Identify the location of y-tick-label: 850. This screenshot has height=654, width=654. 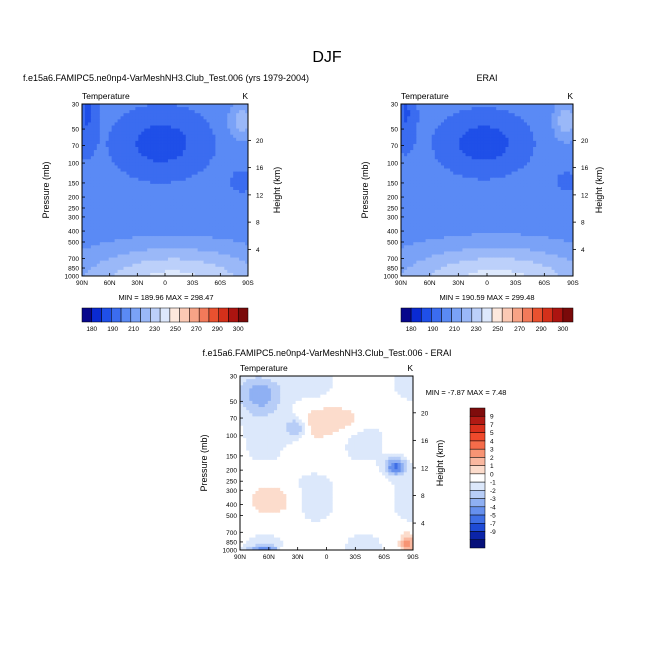
(73, 269).